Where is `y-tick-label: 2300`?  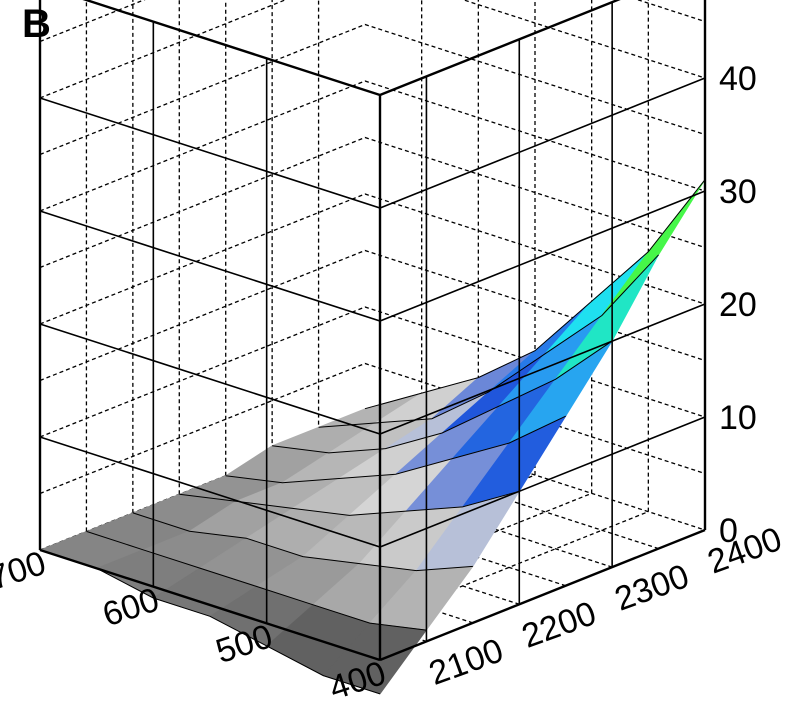 y-tick-label: 2300 is located at coordinates (652, 588).